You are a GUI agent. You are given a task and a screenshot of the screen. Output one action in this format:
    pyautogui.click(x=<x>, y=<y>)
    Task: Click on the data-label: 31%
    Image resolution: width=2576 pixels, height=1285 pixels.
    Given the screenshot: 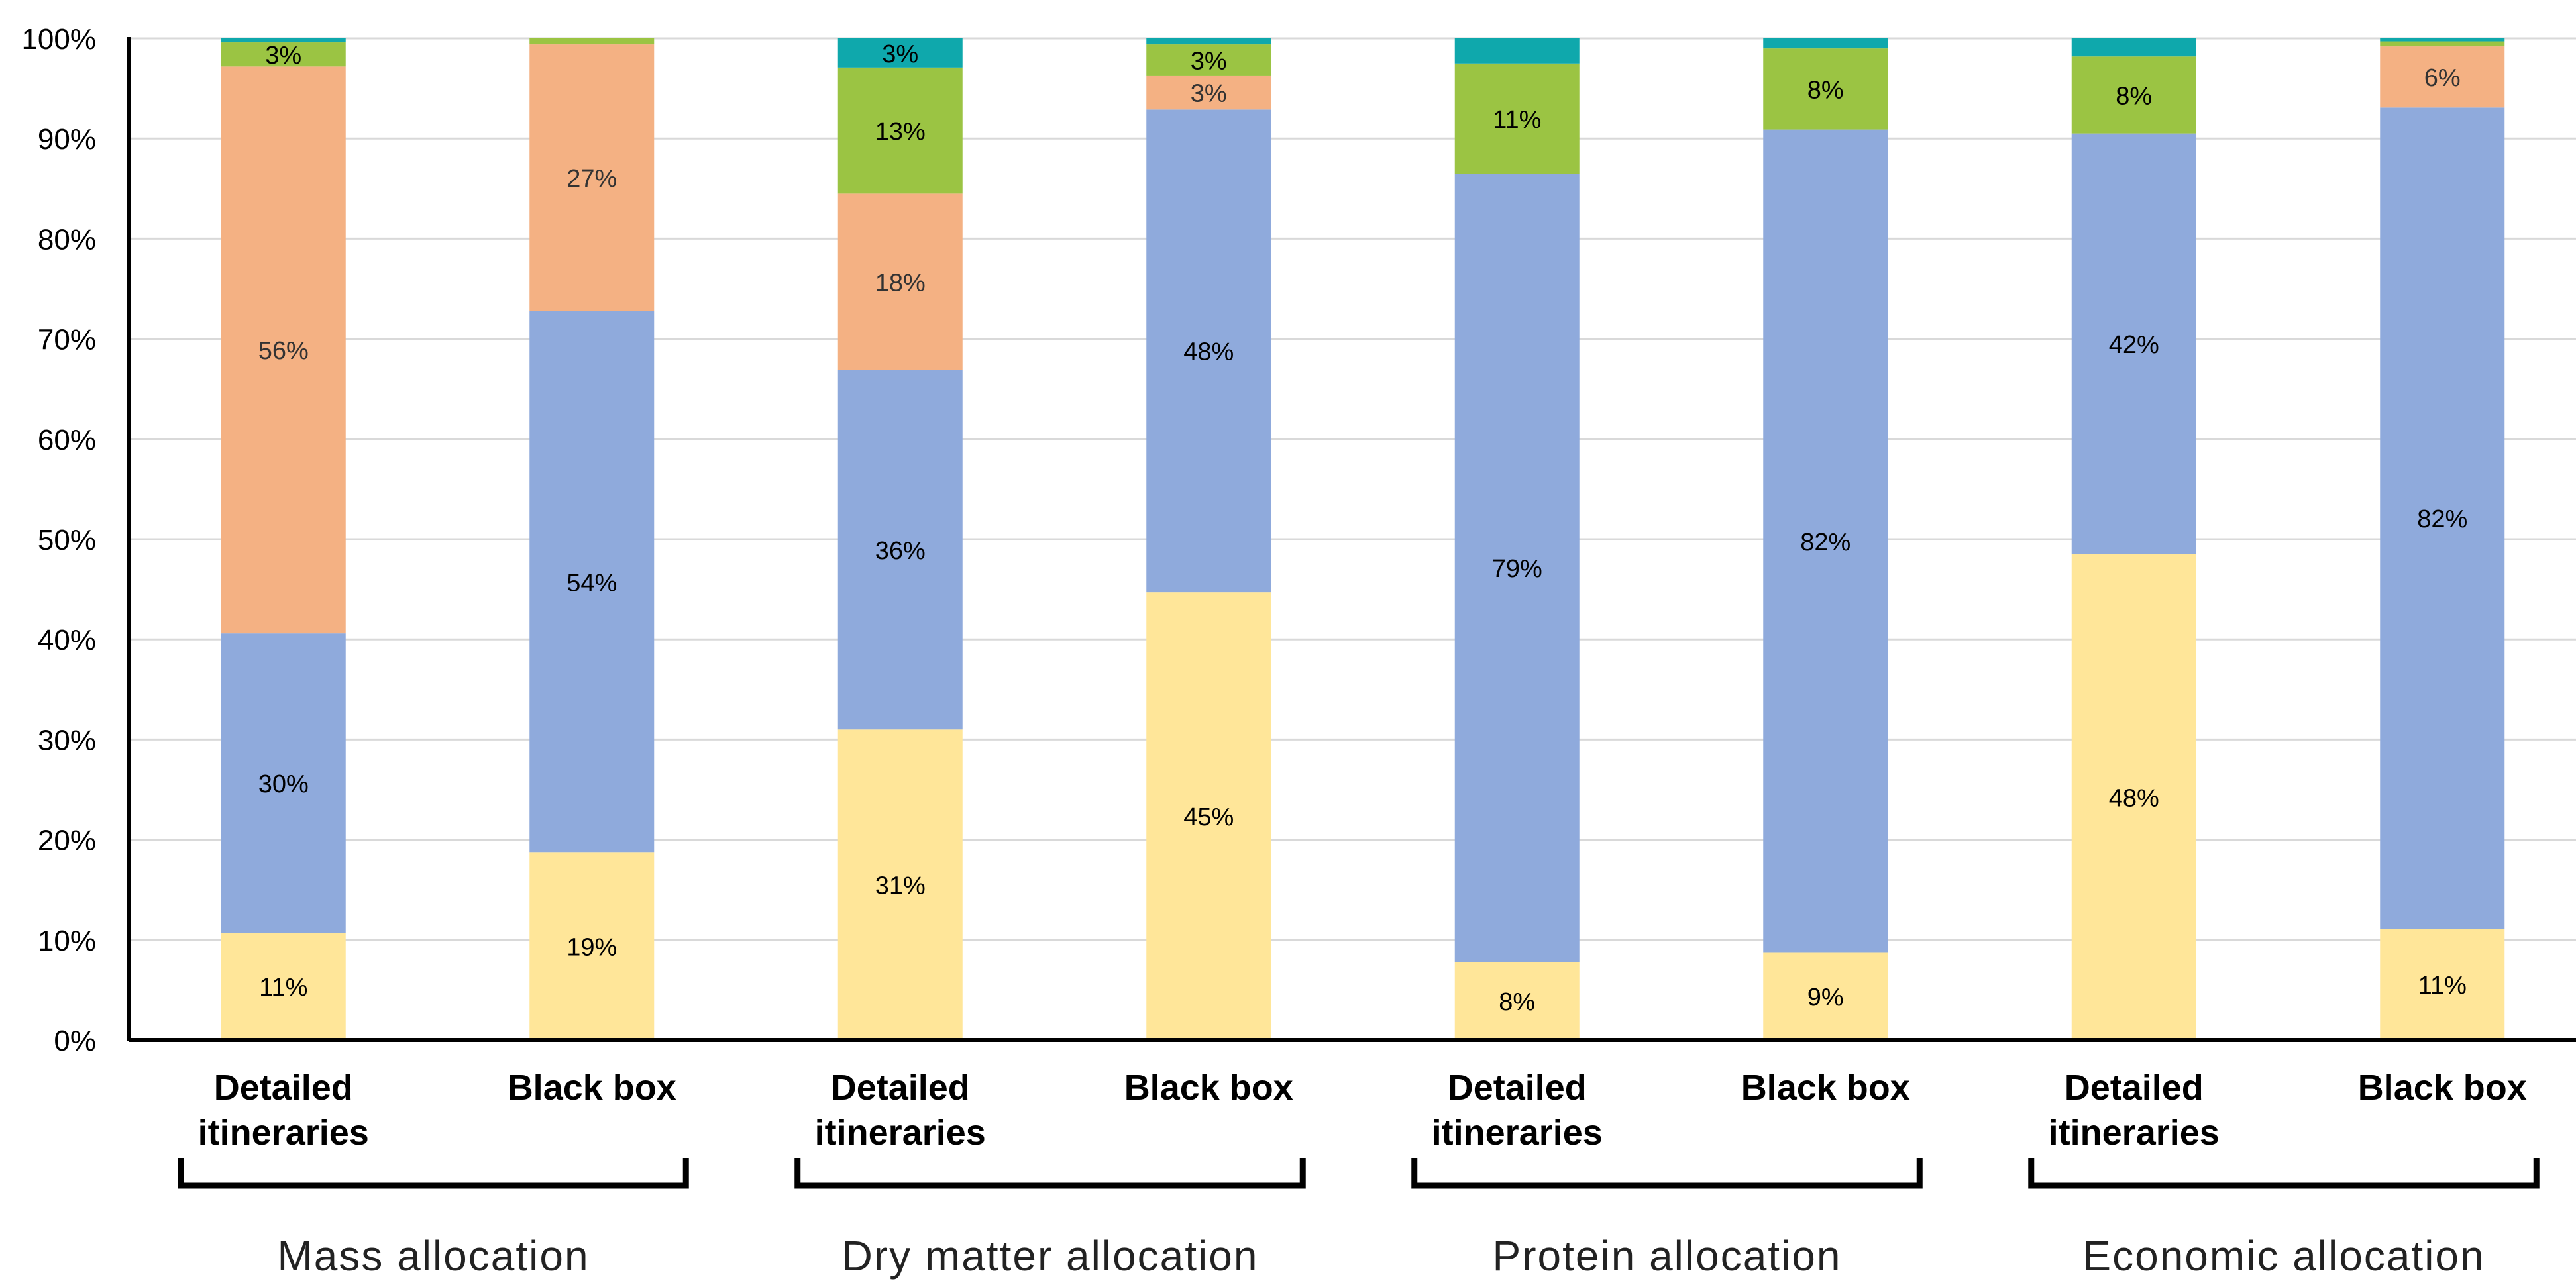 What is the action you would take?
    pyautogui.click(x=900, y=886)
    